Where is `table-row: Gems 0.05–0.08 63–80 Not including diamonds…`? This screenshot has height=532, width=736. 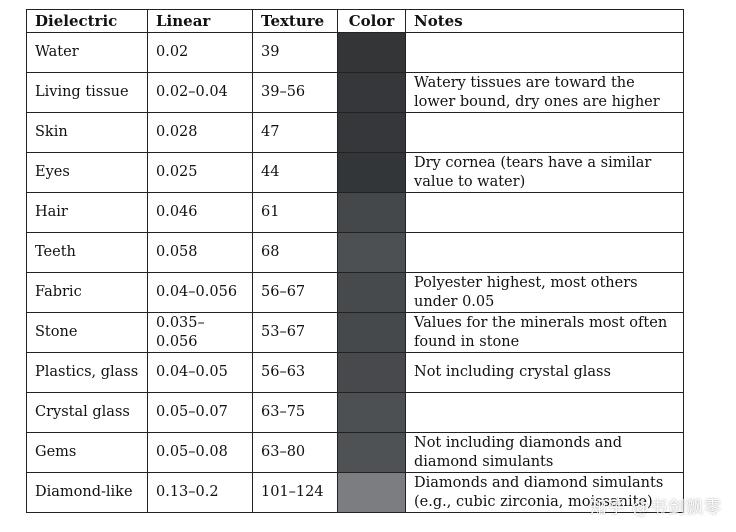 table-row: Gems 0.05–0.08 63–80 Not including diamonds… is located at coordinates (355, 452).